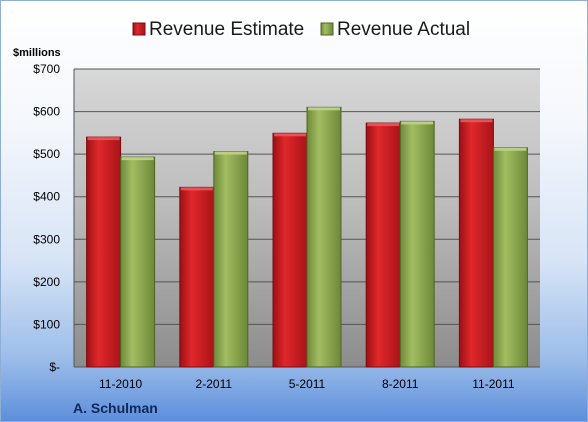 This screenshot has height=422, width=588. Describe the element at coordinates (226, 29) in the screenshot. I see `legend-label-estimate: Revenue Estimate` at that location.